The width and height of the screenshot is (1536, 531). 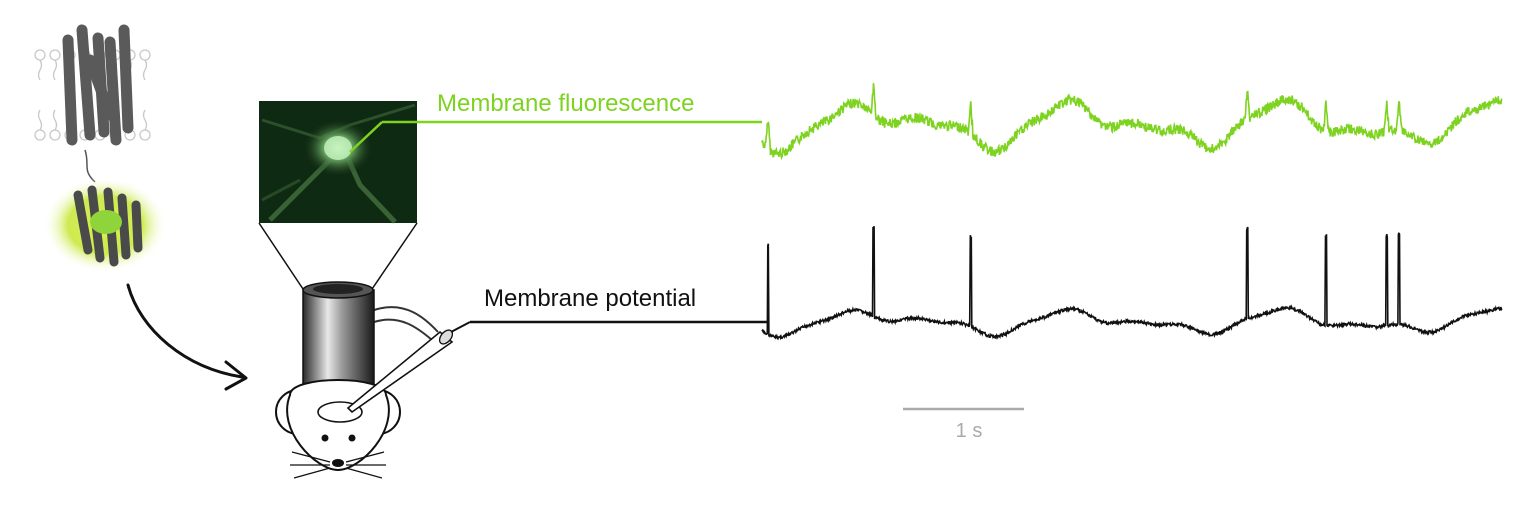 I want to click on membrane-fluorescence-trace, so click(x=1132, y=122).